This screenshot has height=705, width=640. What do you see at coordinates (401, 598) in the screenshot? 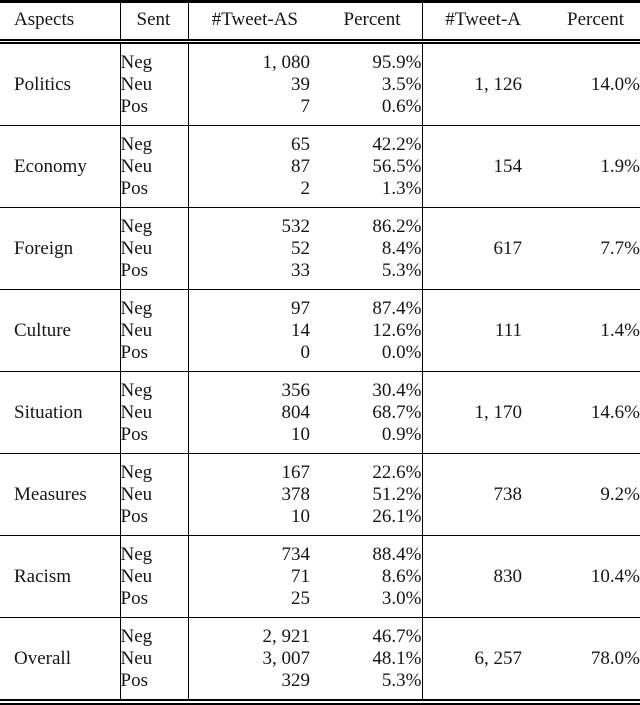
I see `percent-cell: 3.0%` at bounding box center [401, 598].